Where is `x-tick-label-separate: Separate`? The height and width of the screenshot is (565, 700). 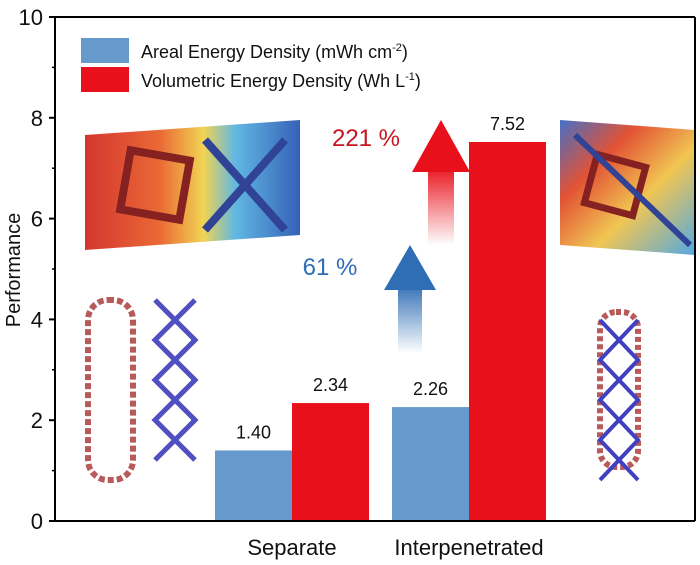 x-tick-label-separate: Separate is located at coordinates (291, 547).